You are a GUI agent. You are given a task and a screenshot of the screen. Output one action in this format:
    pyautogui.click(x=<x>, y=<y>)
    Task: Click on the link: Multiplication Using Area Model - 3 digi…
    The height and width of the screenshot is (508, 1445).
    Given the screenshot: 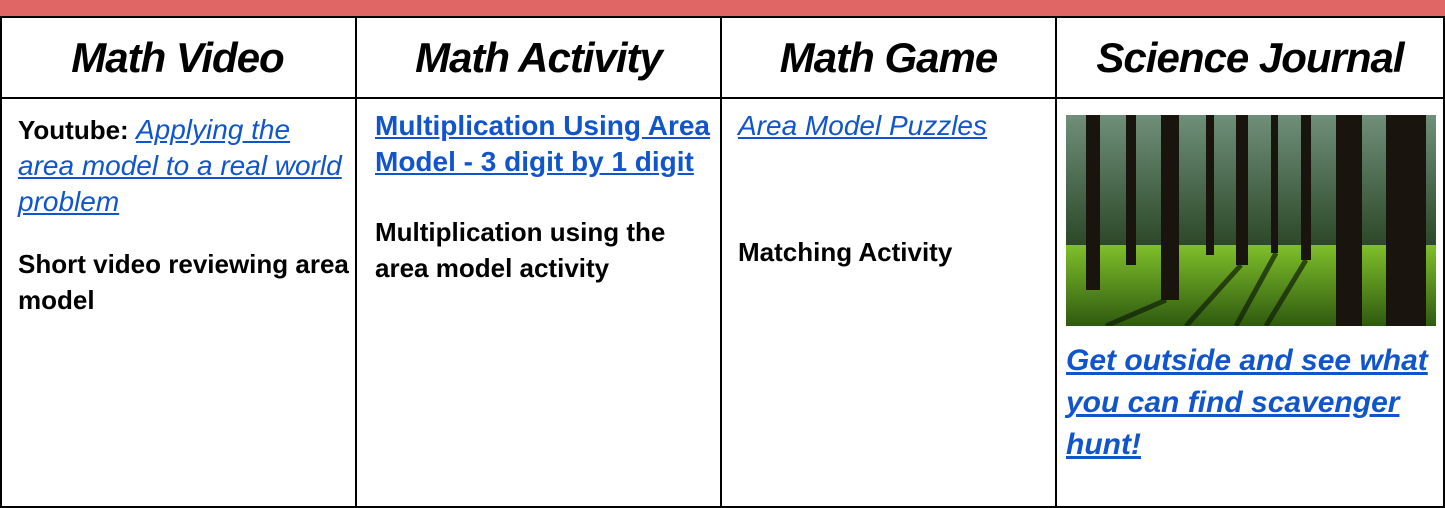 What is the action you would take?
    pyautogui.click(x=542, y=143)
    